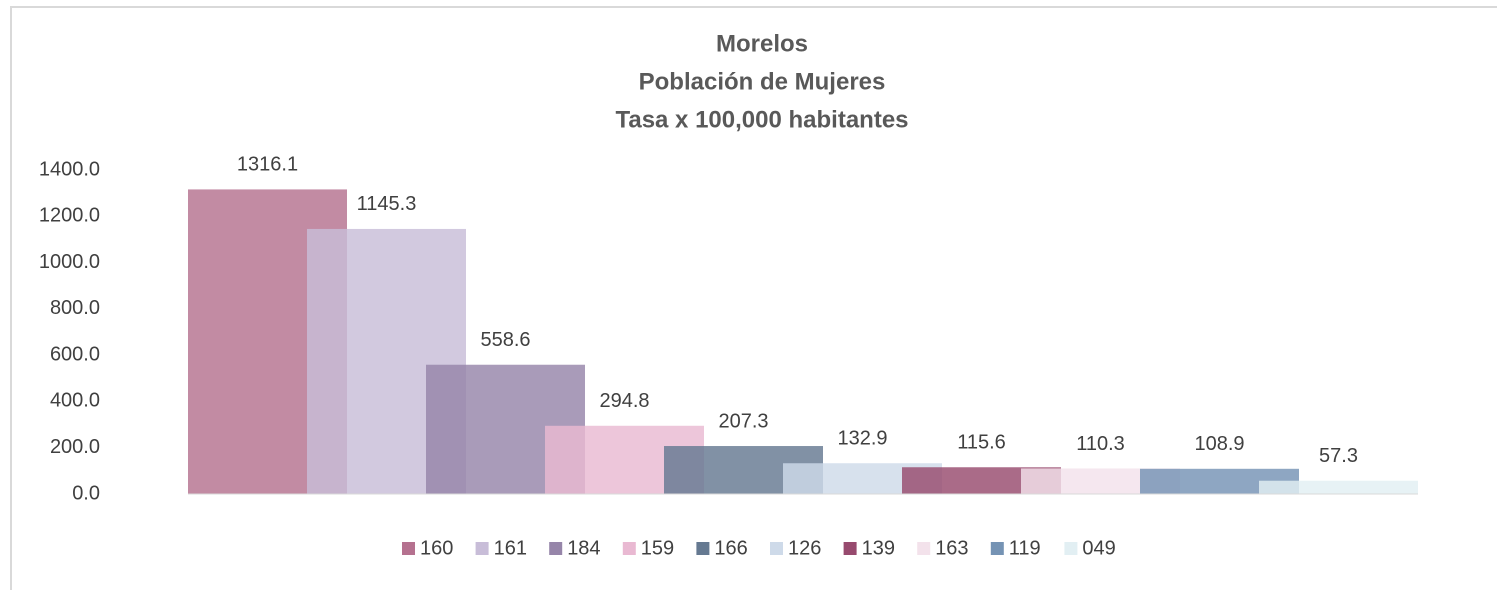 Image resolution: width=1497 pixels, height=590 pixels. Describe the element at coordinates (510, 548) in the screenshot. I see `legend-label: 161` at that location.